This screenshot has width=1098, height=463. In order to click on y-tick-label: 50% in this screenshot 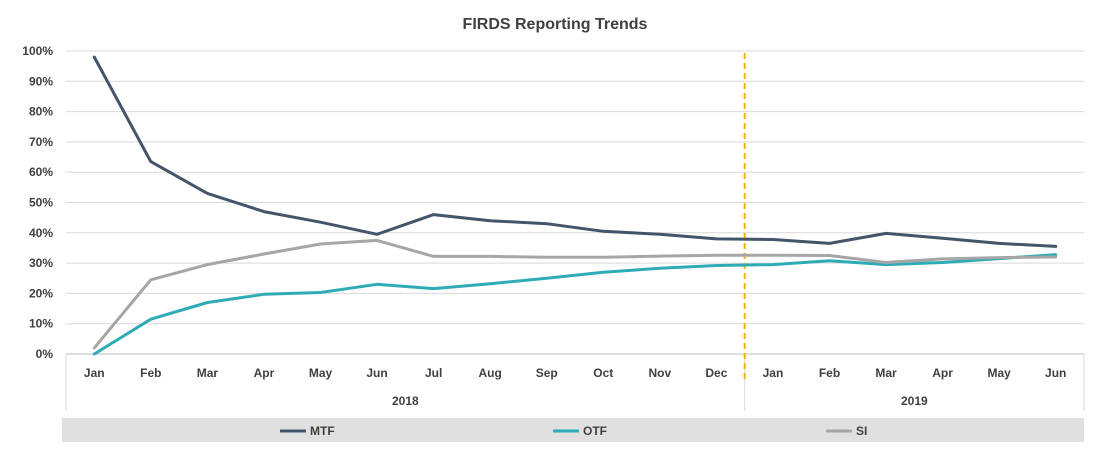, I will do `click(41, 203)`.